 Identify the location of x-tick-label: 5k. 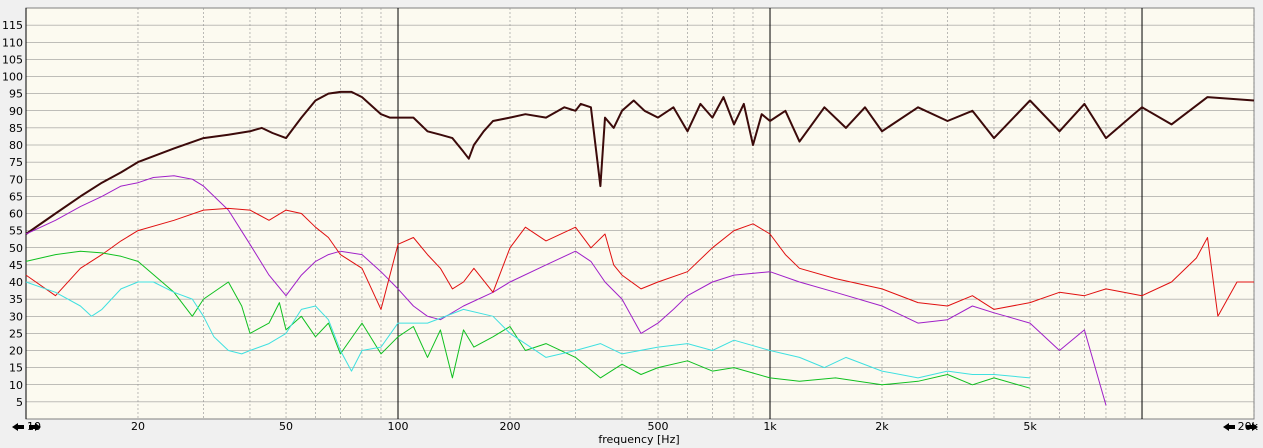
(1030, 426).